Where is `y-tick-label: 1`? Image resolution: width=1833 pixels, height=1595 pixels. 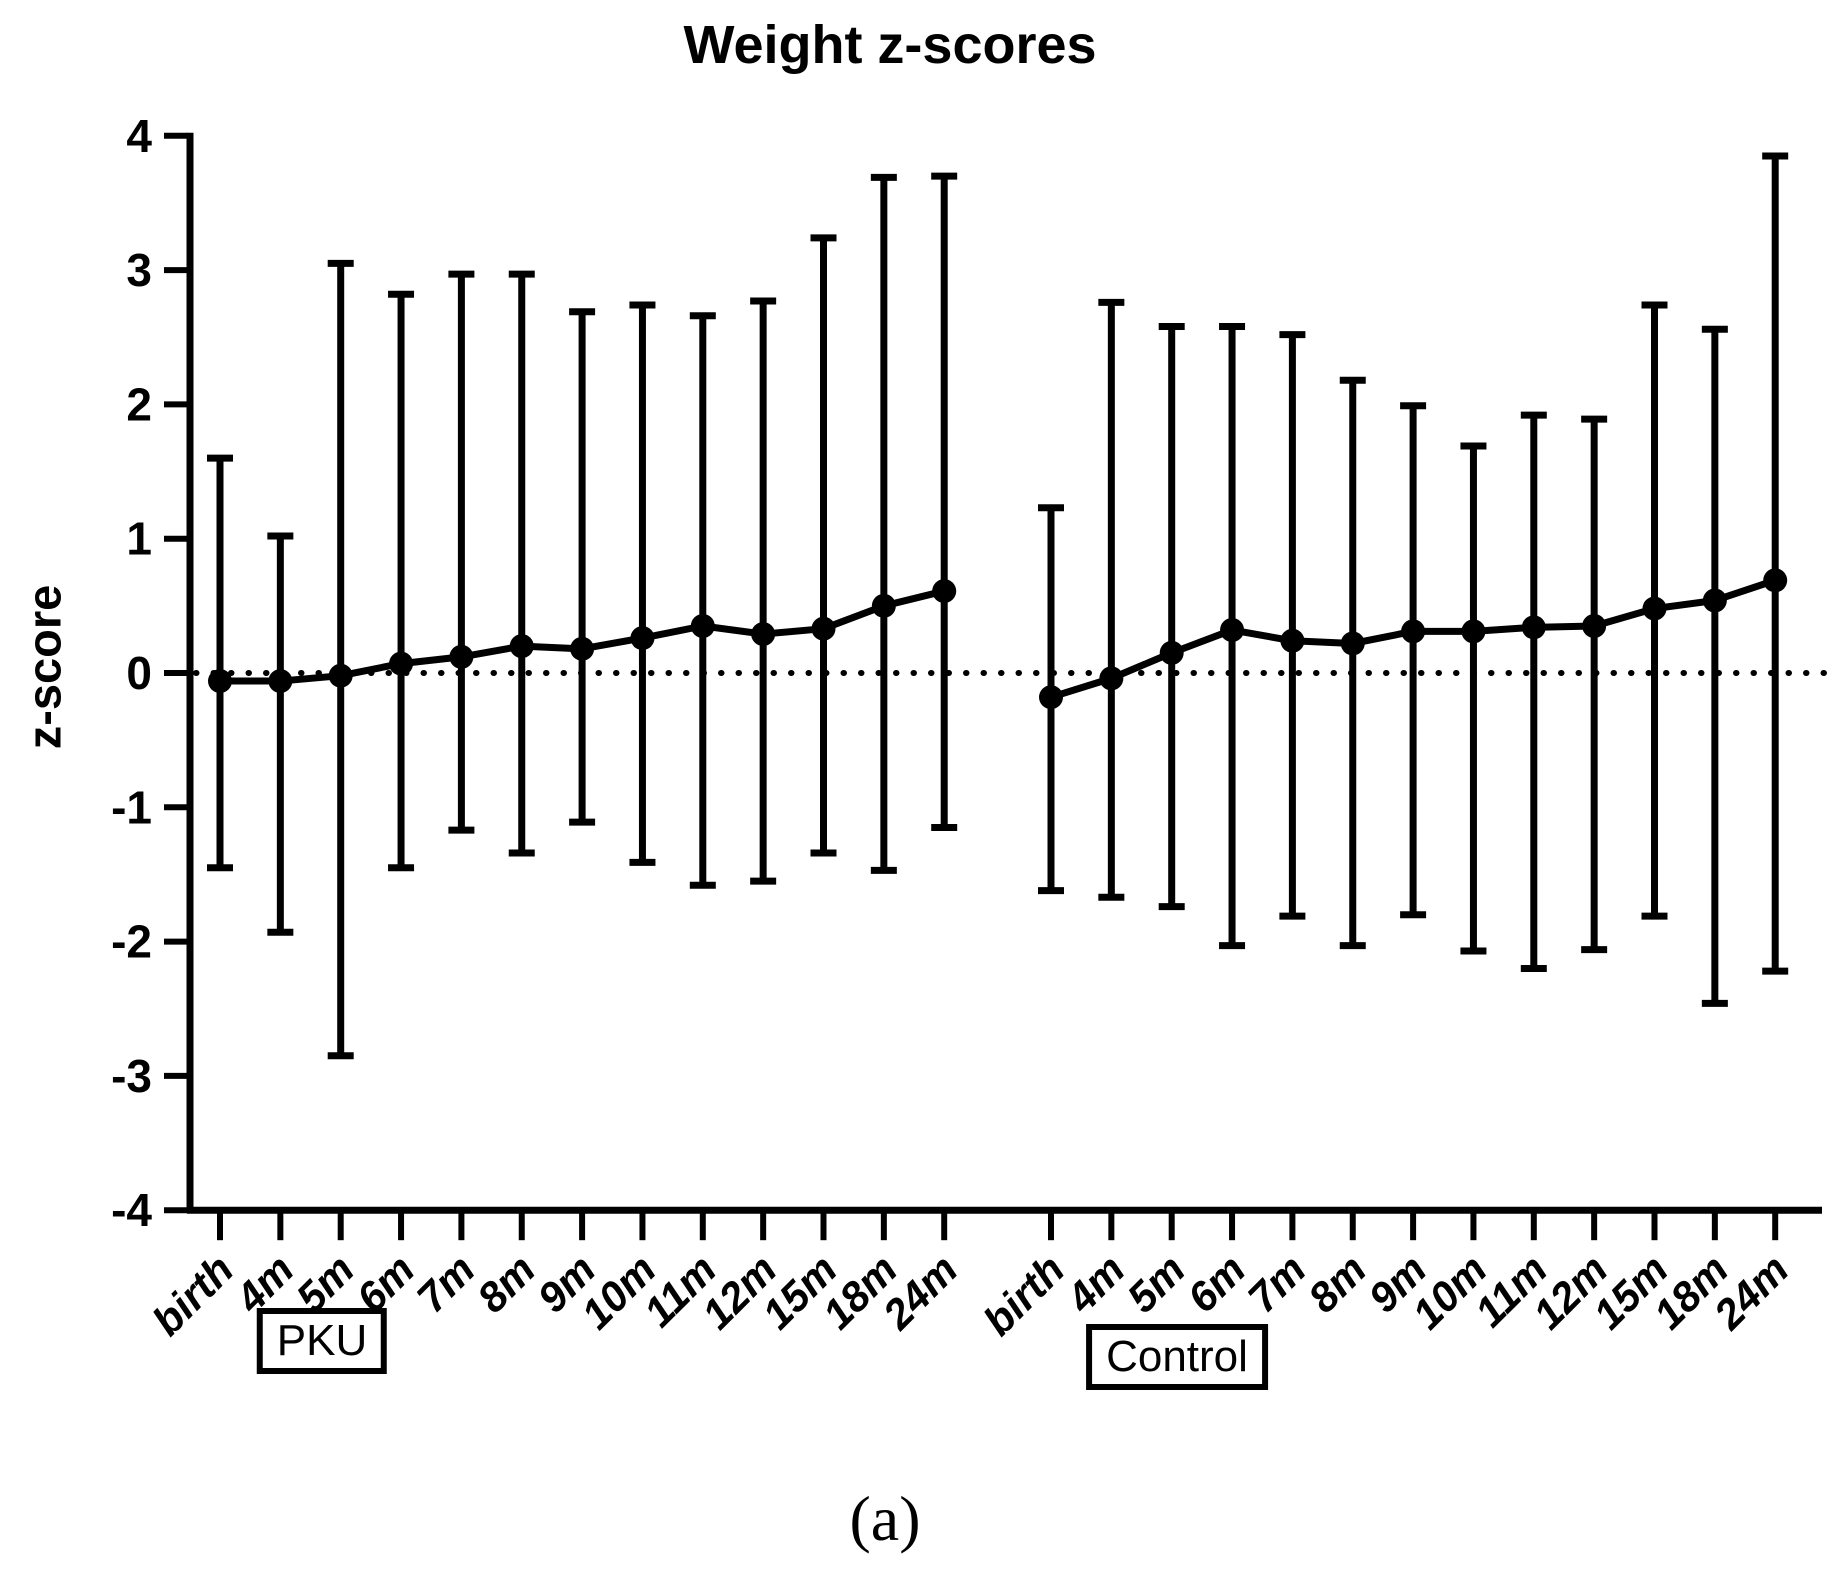
y-tick-label: 1 is located at coordinates (139, 539).